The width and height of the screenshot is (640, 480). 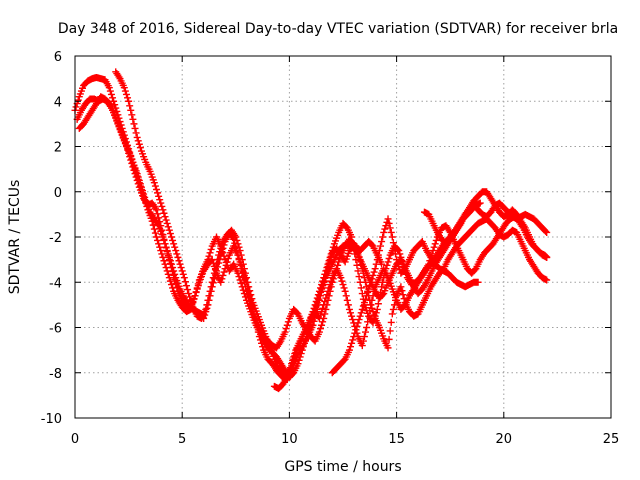 What do you see at coordinates (58, 193) in the screenshot?
I see `y-tick-label: 0` at bounding box center [58, 193].